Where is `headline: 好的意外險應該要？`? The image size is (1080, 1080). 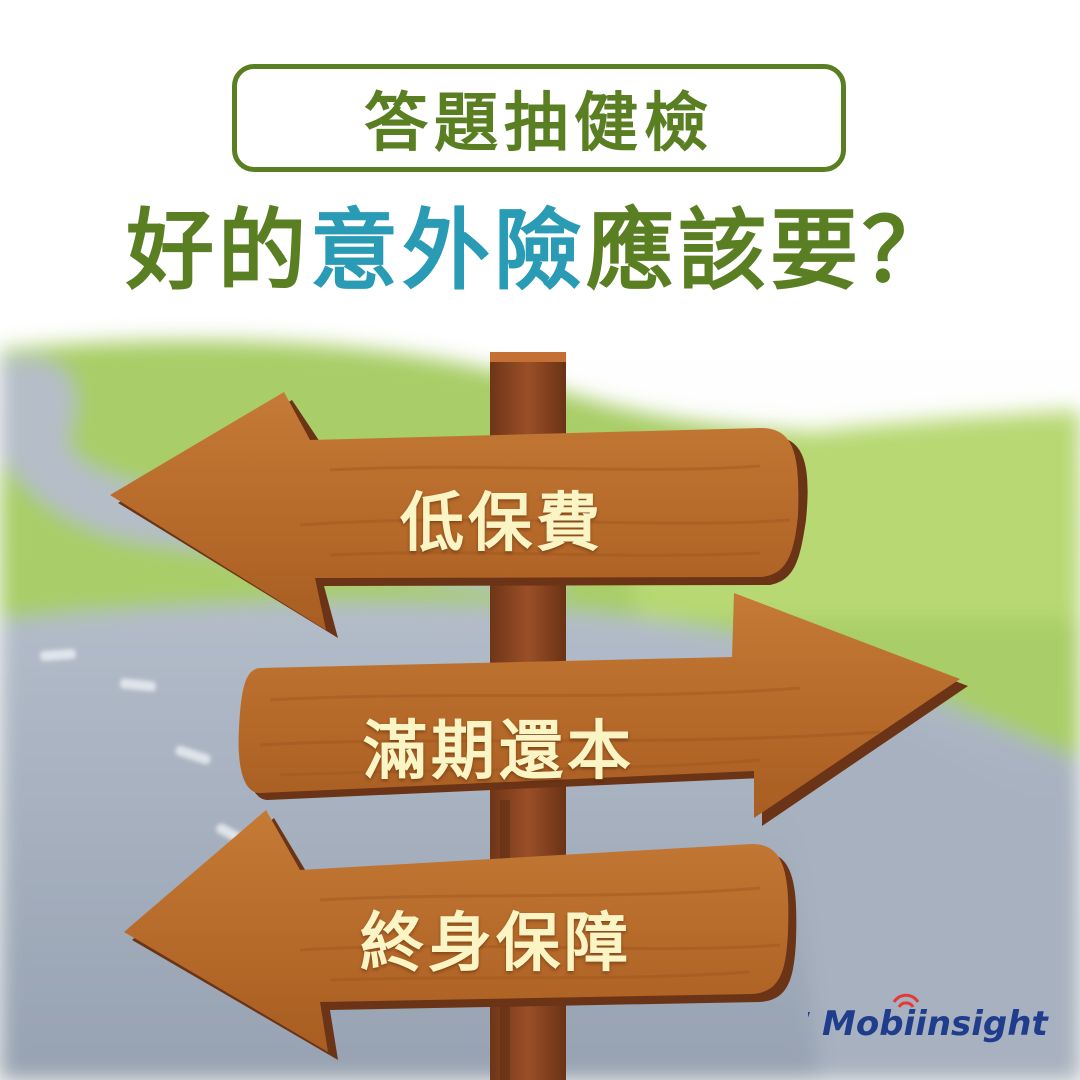 headline: 好的意外險應該要？ is located at coordinates (540, 251).